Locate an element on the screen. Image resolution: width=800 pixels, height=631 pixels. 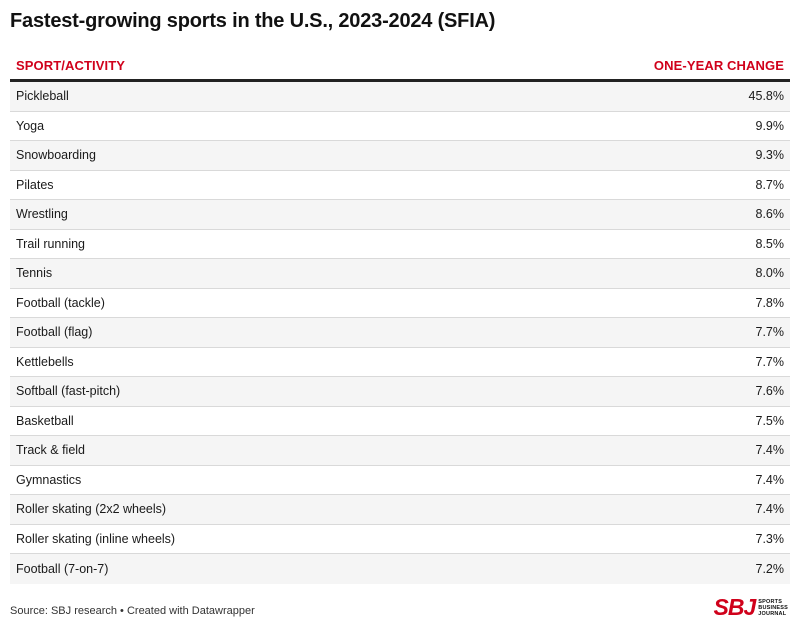
cell-sport: Roller skating (2x2 wheels) is located at coordinates (91, 509).